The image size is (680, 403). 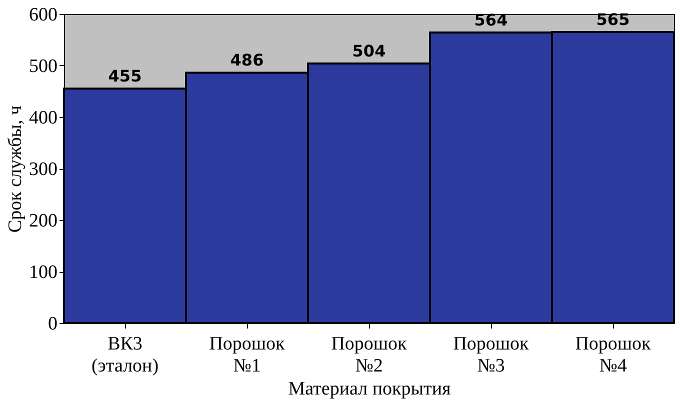 What do you see at coordinates (43, 15) in the screenshot?
I see `y-tick-label: 600` at bounding box center [43, 15].